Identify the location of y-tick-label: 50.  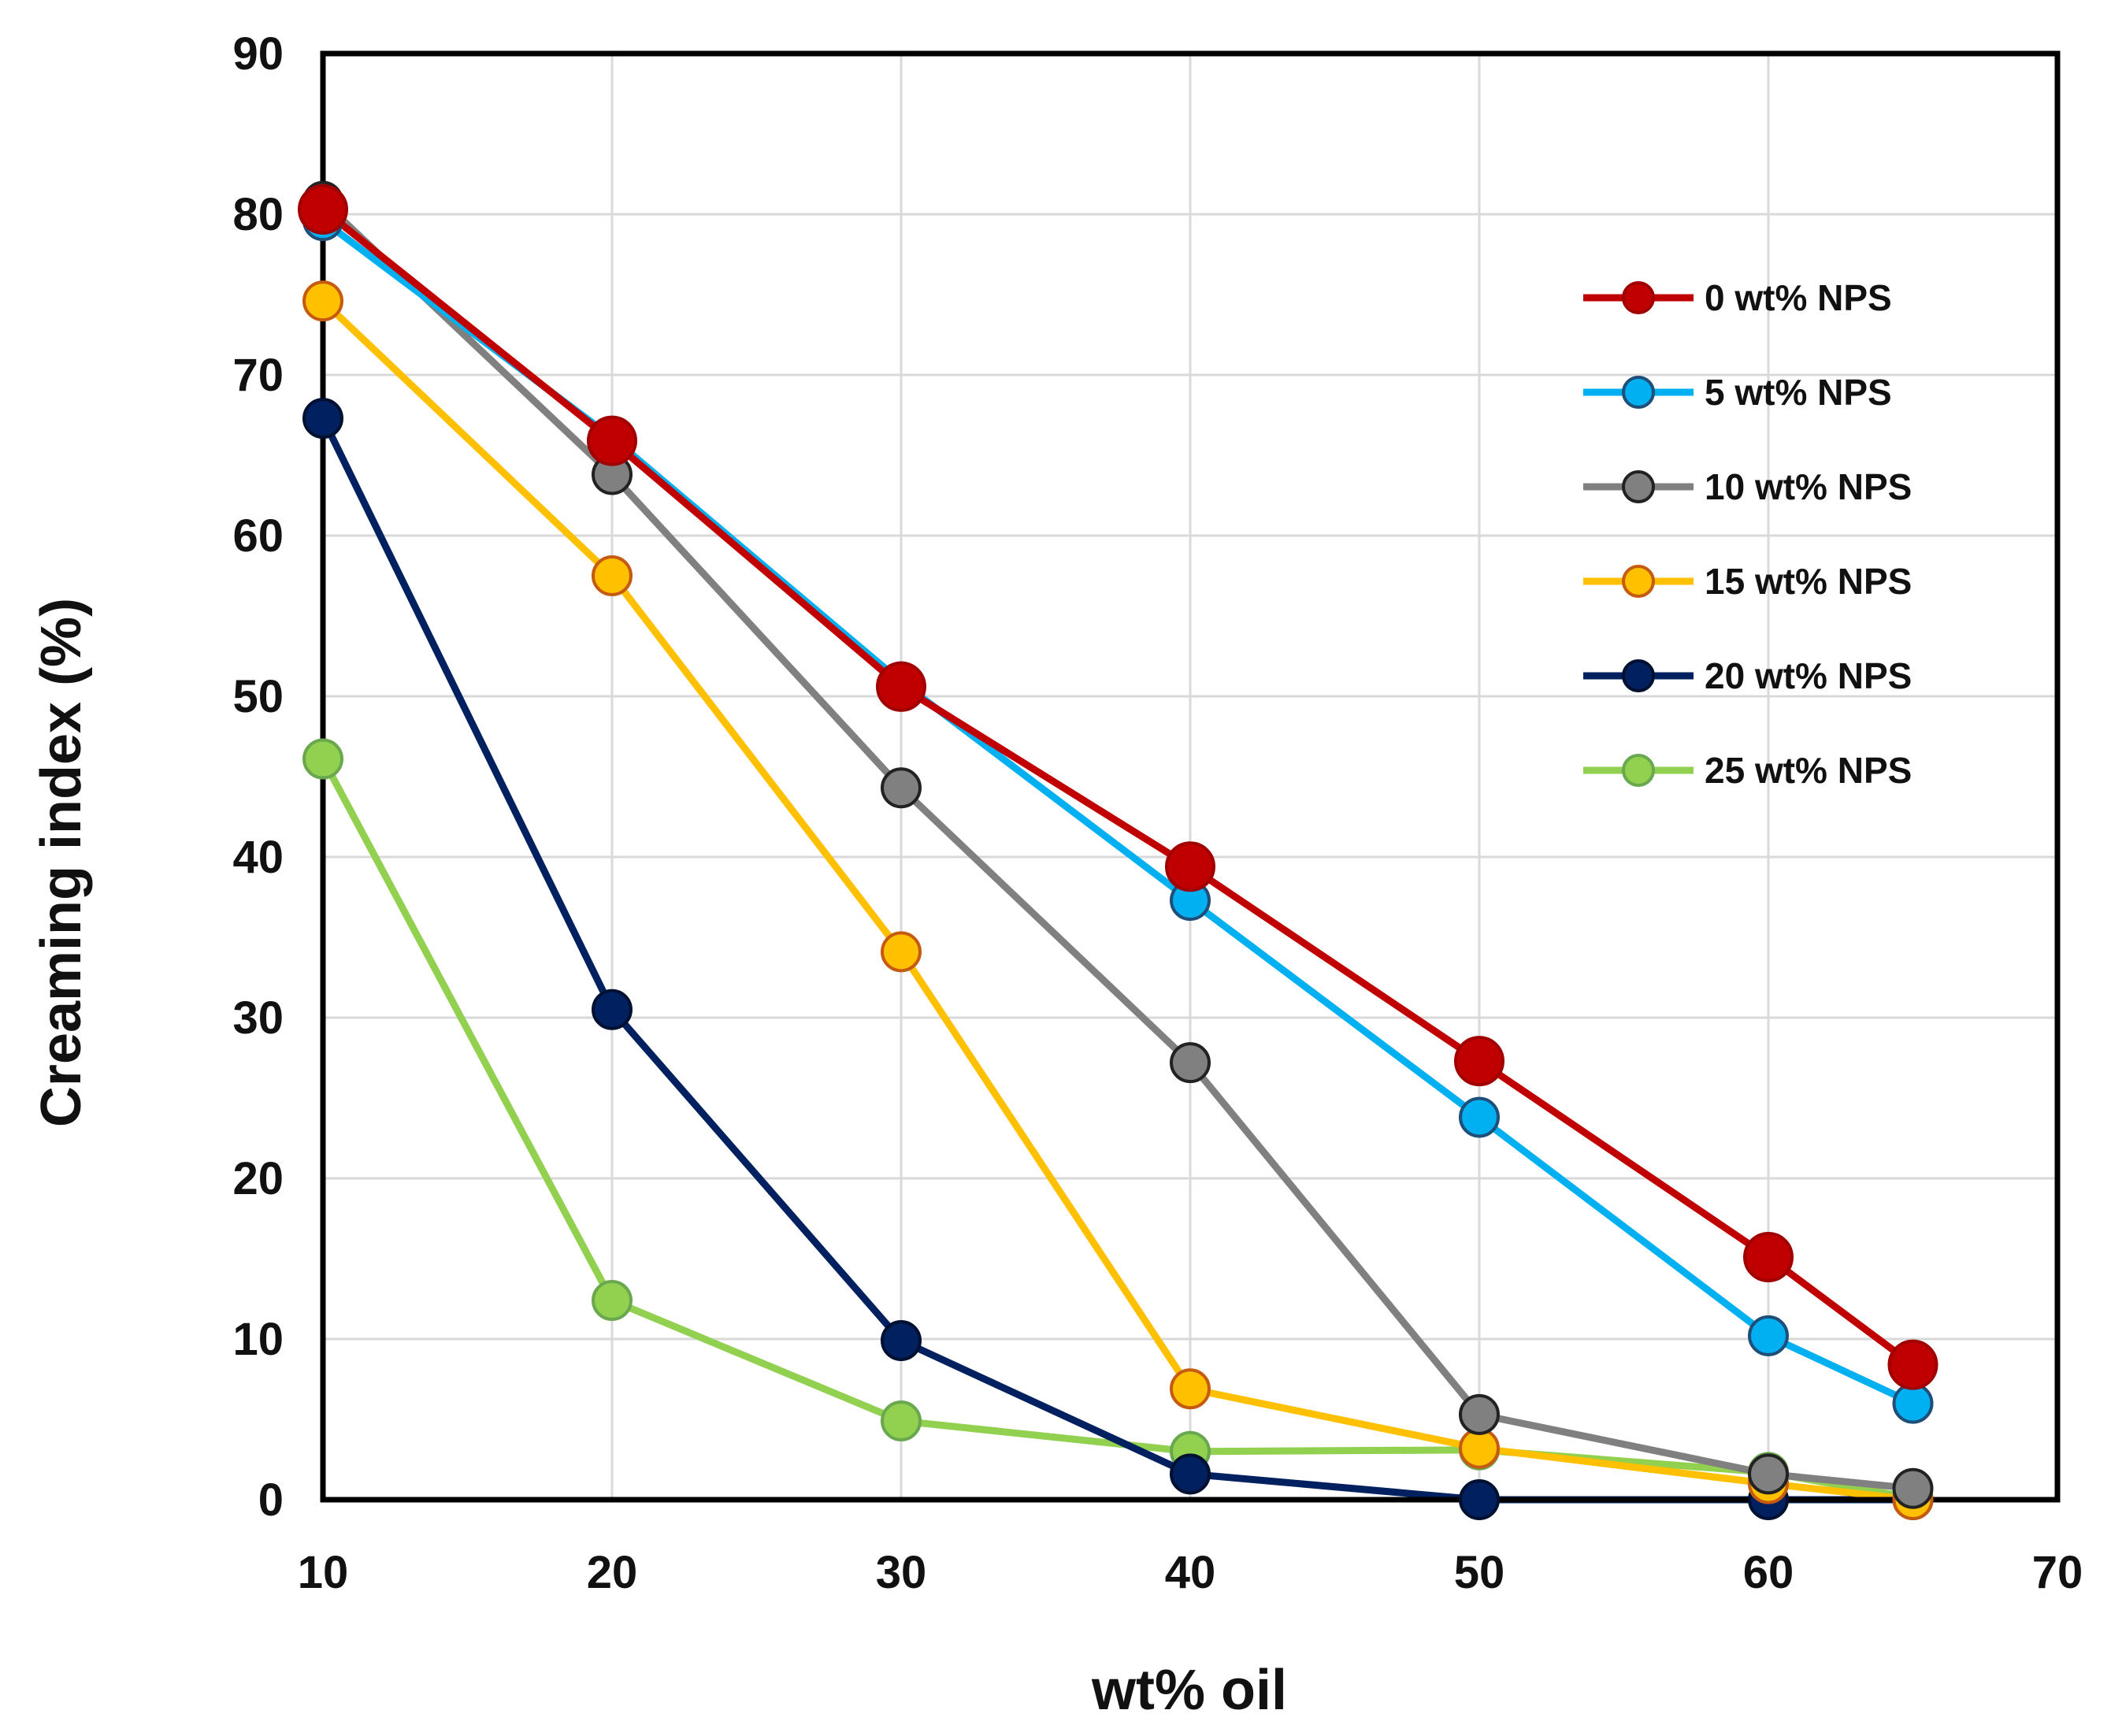
(258, 697).